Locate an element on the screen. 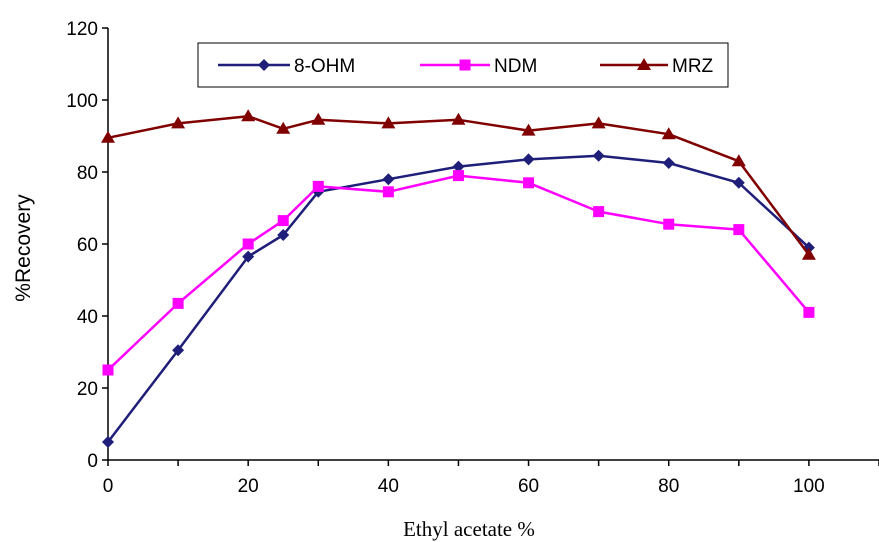 This screenshot has height=542, width=879. legend: 8-OHM NDM MRZ is located at coordinates (463, 65).